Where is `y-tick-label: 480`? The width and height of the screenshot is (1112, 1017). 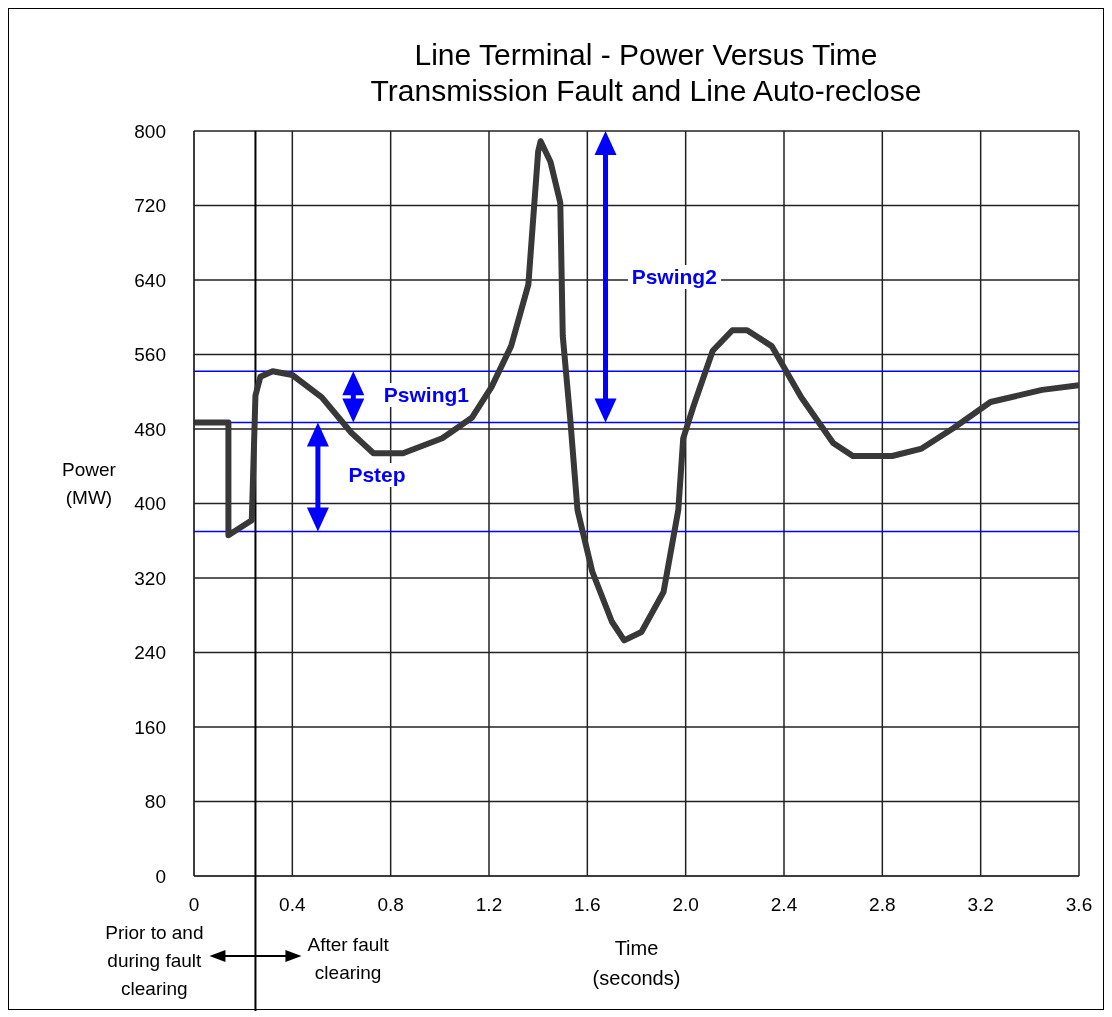 y-tick-label: 480 is located at coordinates (150, 429).